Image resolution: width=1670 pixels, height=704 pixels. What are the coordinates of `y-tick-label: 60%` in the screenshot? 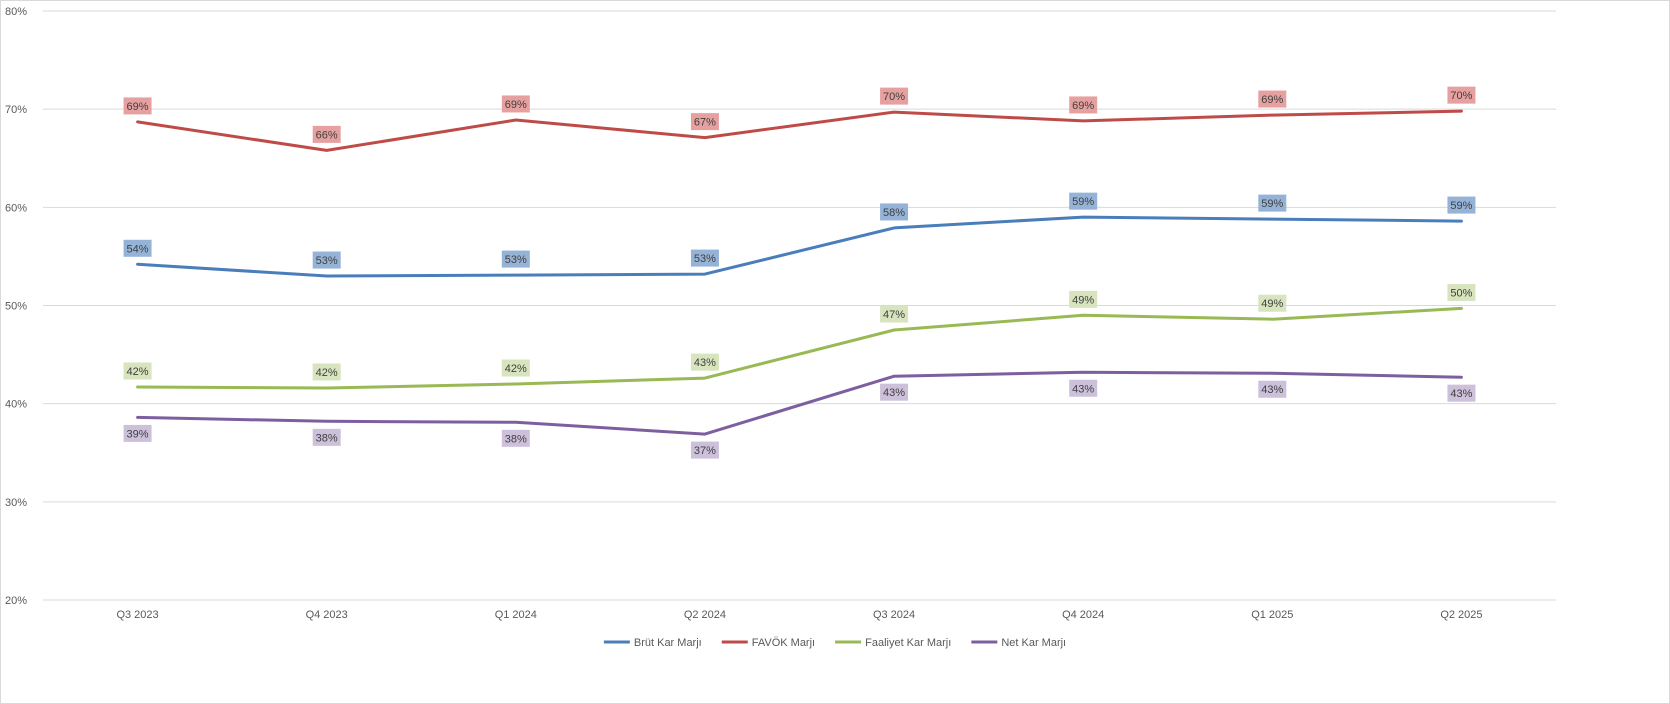 It's located at (16, 208).